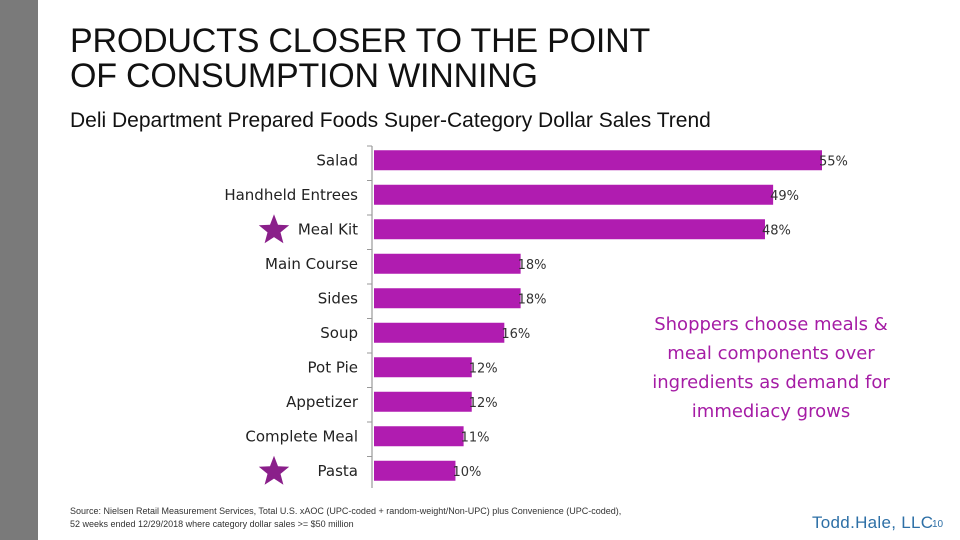 The image size is (960, 540). What do you see at coordinates (475, 437) in the screenshot?
I see `value-label: 11%` at bounding box center [475, 437].